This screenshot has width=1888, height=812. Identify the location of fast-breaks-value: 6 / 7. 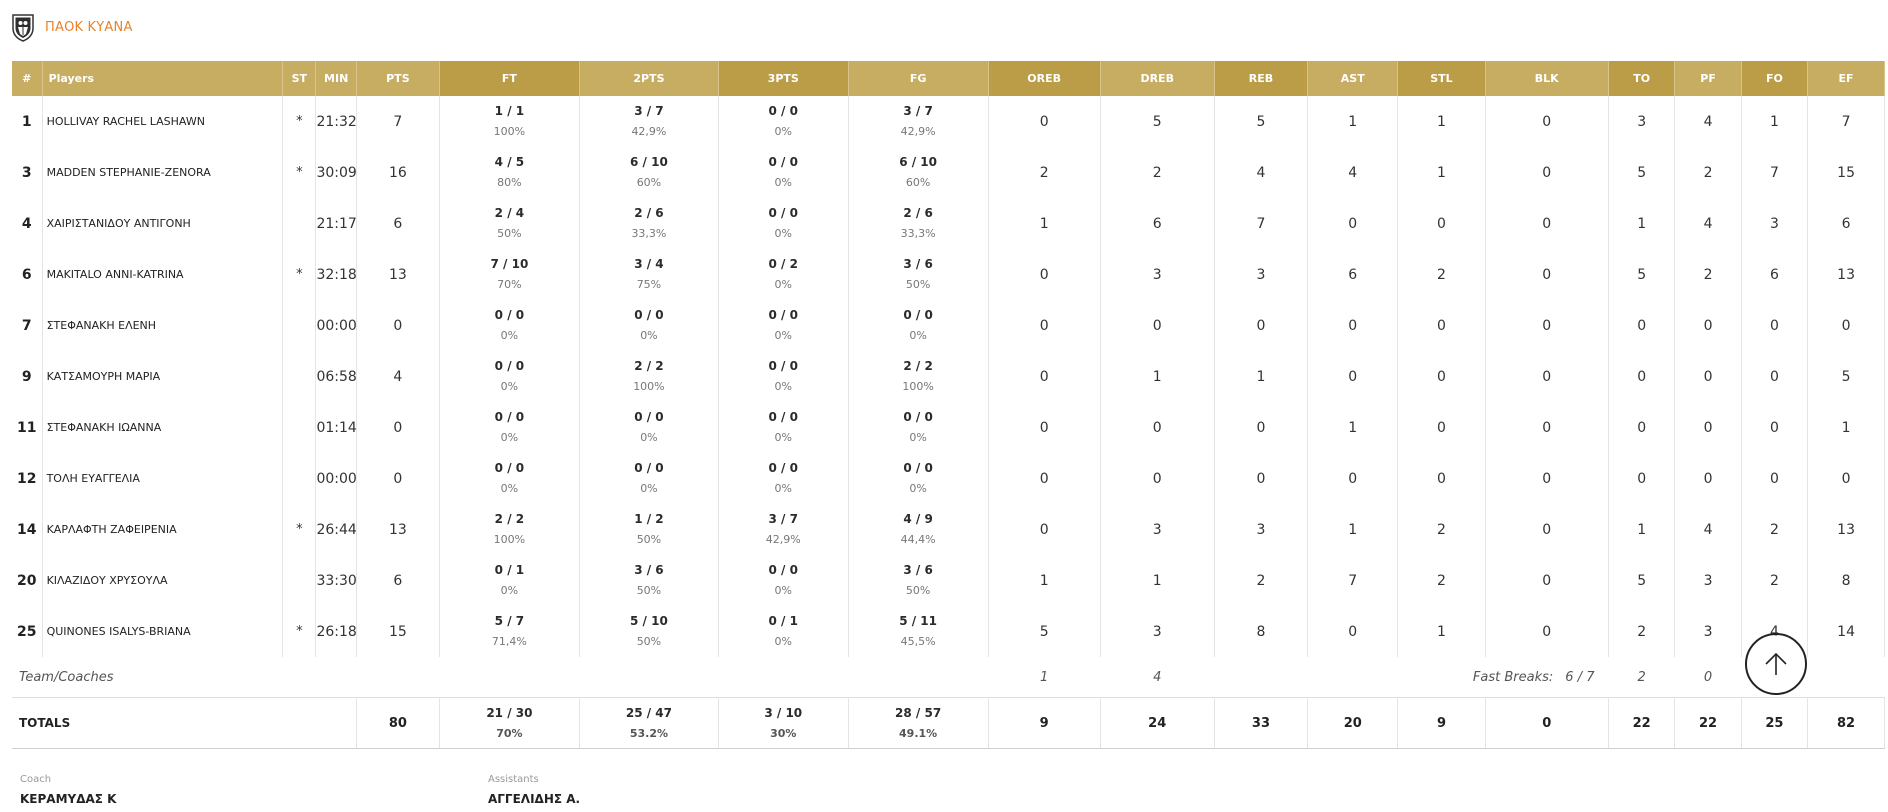
(1580, 677).